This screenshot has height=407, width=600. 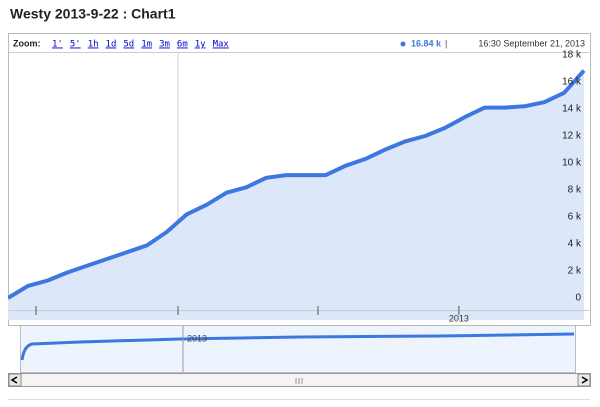 I want to click on zoom-option: Max, so click(x=221, y=45).